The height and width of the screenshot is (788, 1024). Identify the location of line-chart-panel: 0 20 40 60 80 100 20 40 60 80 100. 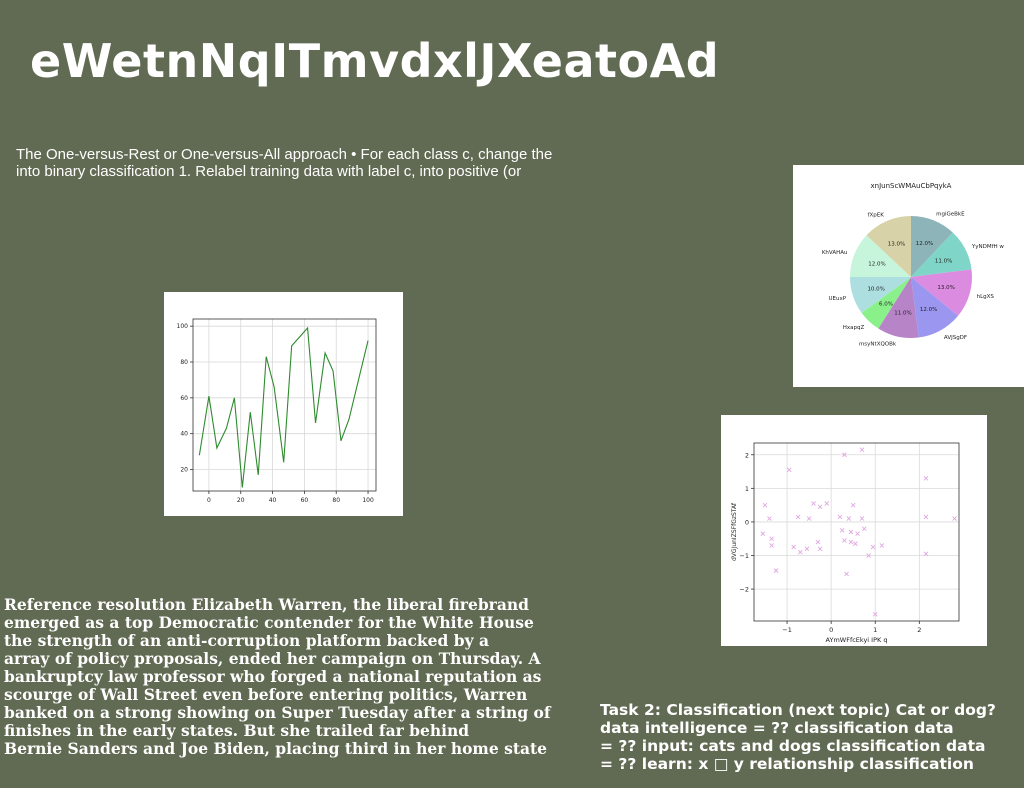
(283, 404).